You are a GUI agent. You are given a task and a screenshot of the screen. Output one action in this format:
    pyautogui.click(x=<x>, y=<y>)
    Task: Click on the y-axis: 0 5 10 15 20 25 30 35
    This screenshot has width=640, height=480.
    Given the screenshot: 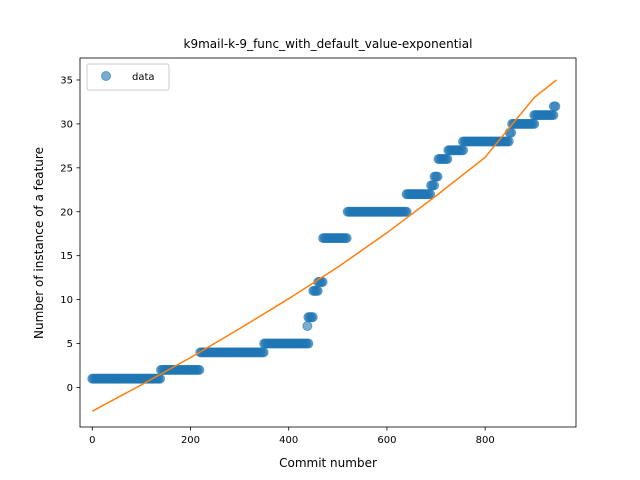 What is the action you would take?
    pyautogui.click(x=70, y=234)
    